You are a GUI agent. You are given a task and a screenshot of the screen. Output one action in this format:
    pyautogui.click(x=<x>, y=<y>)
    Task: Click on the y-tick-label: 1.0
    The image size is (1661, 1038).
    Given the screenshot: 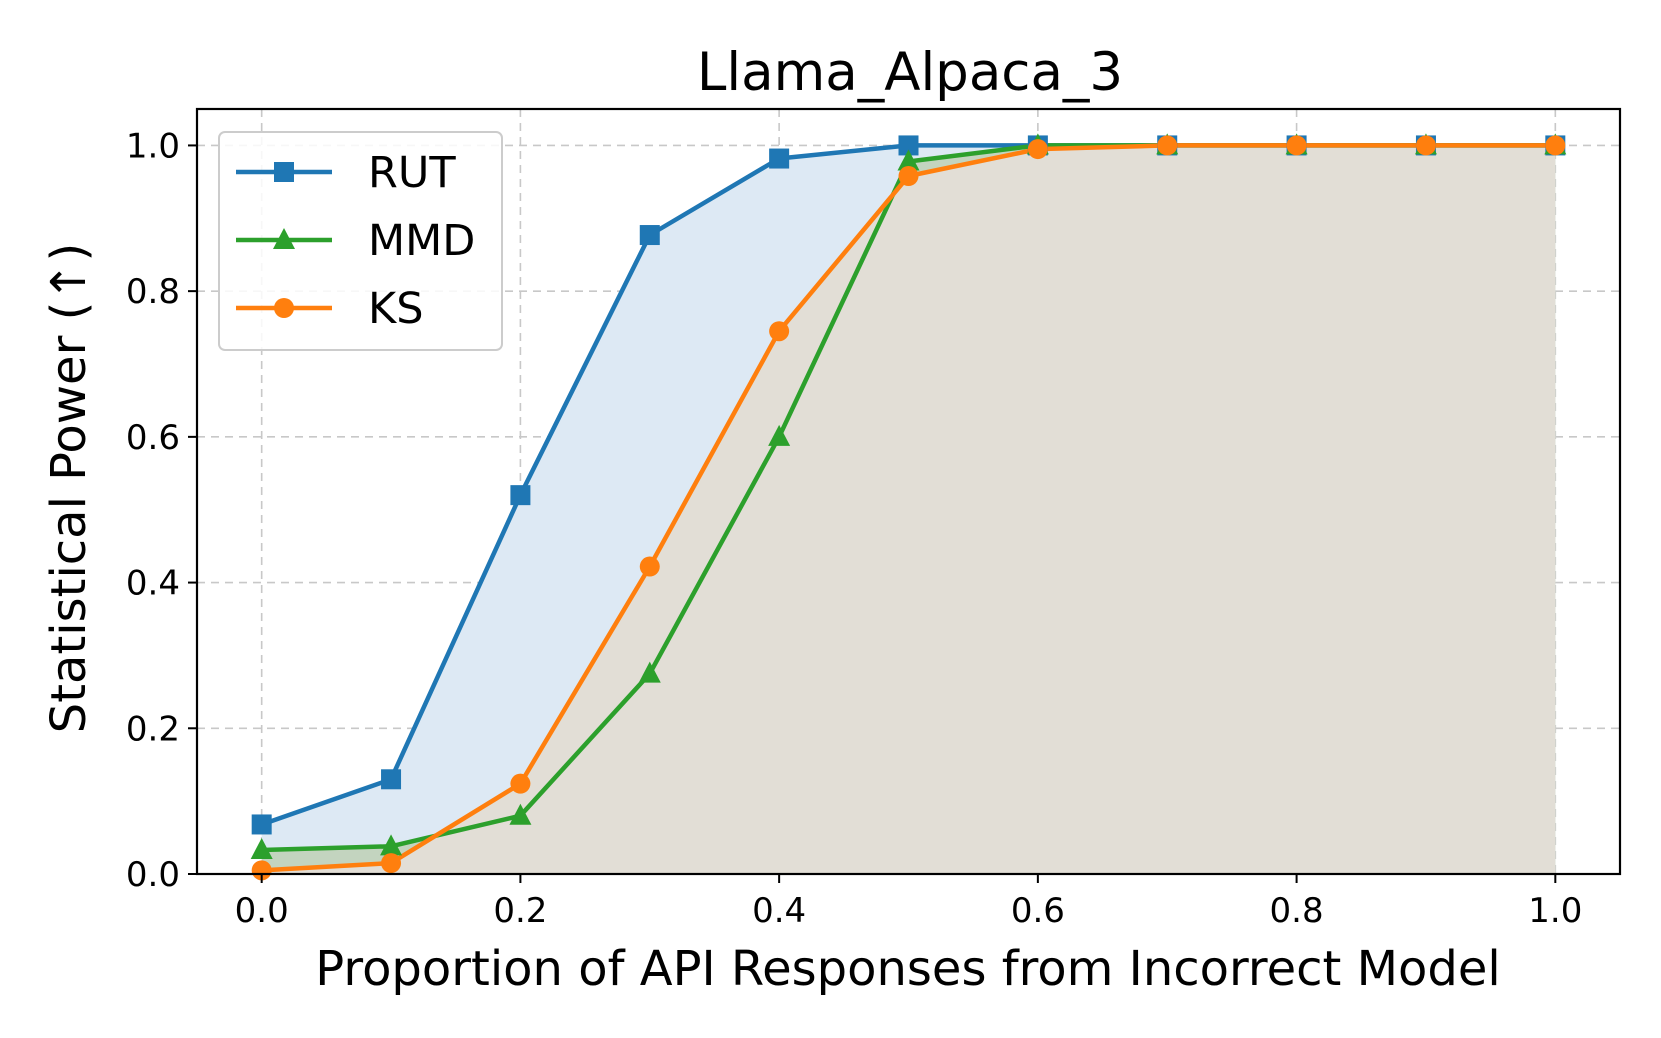 What is the action you would take?
    pyautogui.click(x=153, y=146)
    